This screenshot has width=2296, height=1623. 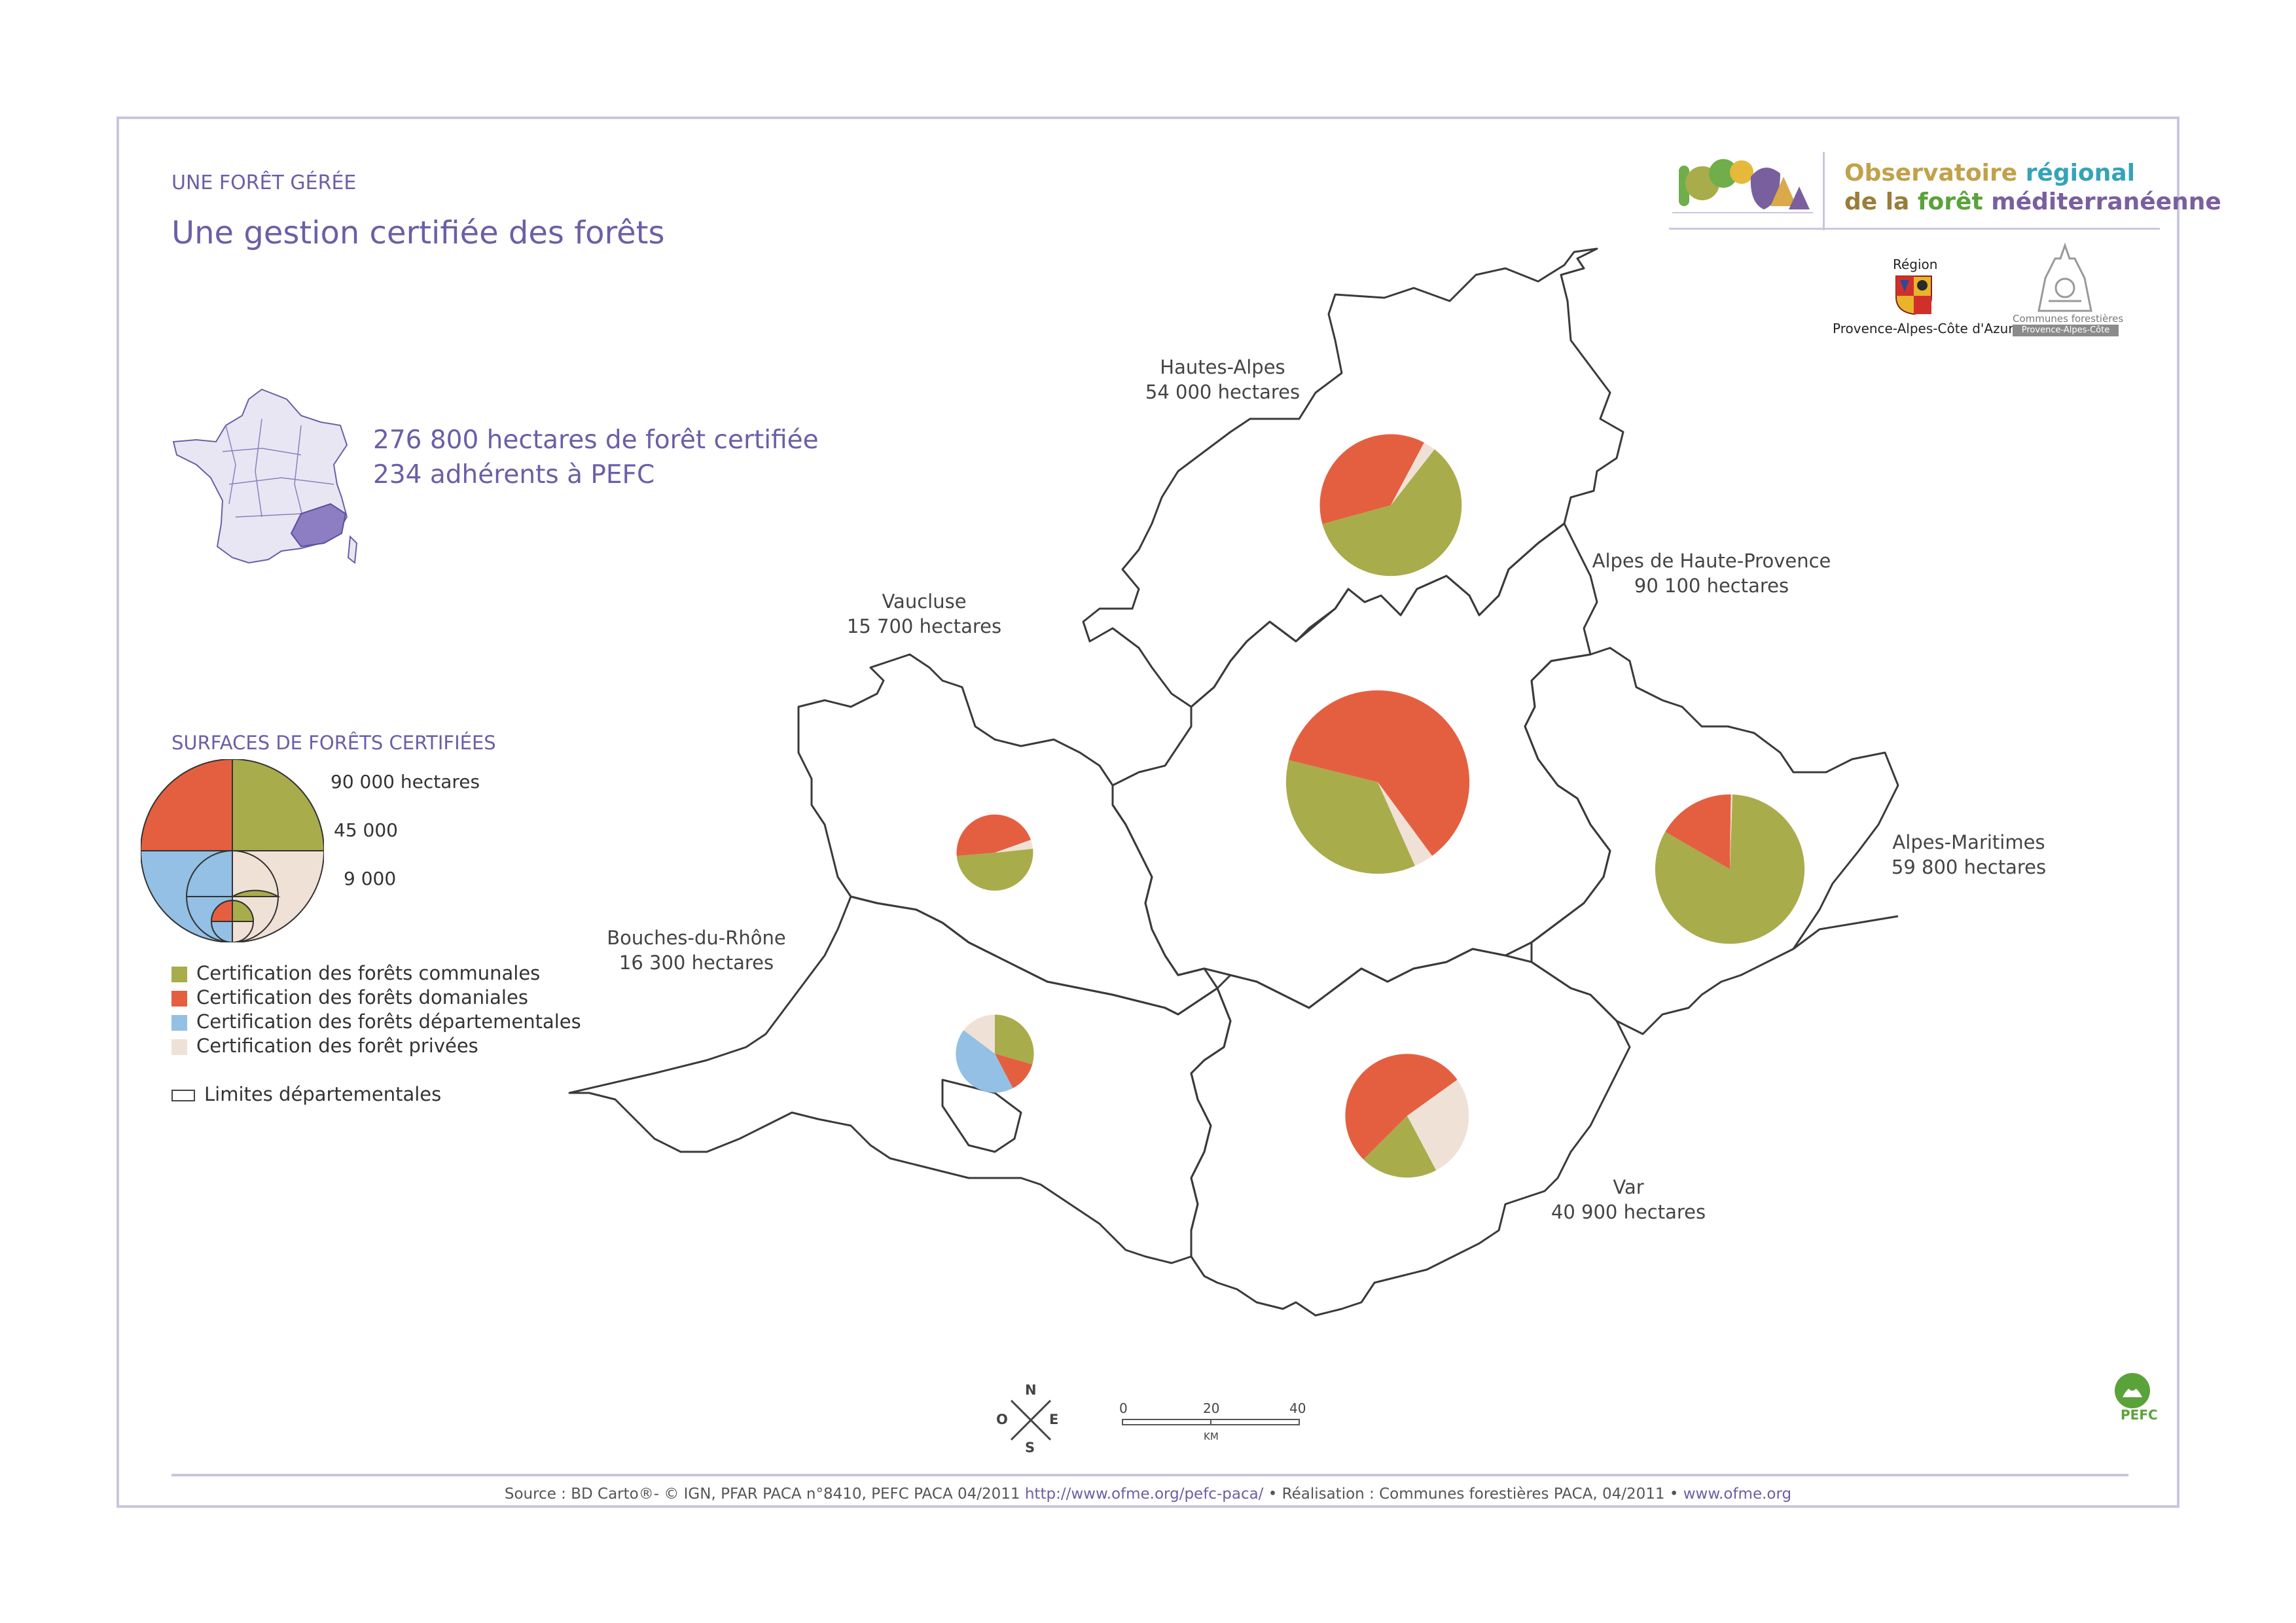 What do you see at coordinates (1211, 1436) in the screenshot?
I see `scale-unit: KM` at bounding box center [1211, 1436].